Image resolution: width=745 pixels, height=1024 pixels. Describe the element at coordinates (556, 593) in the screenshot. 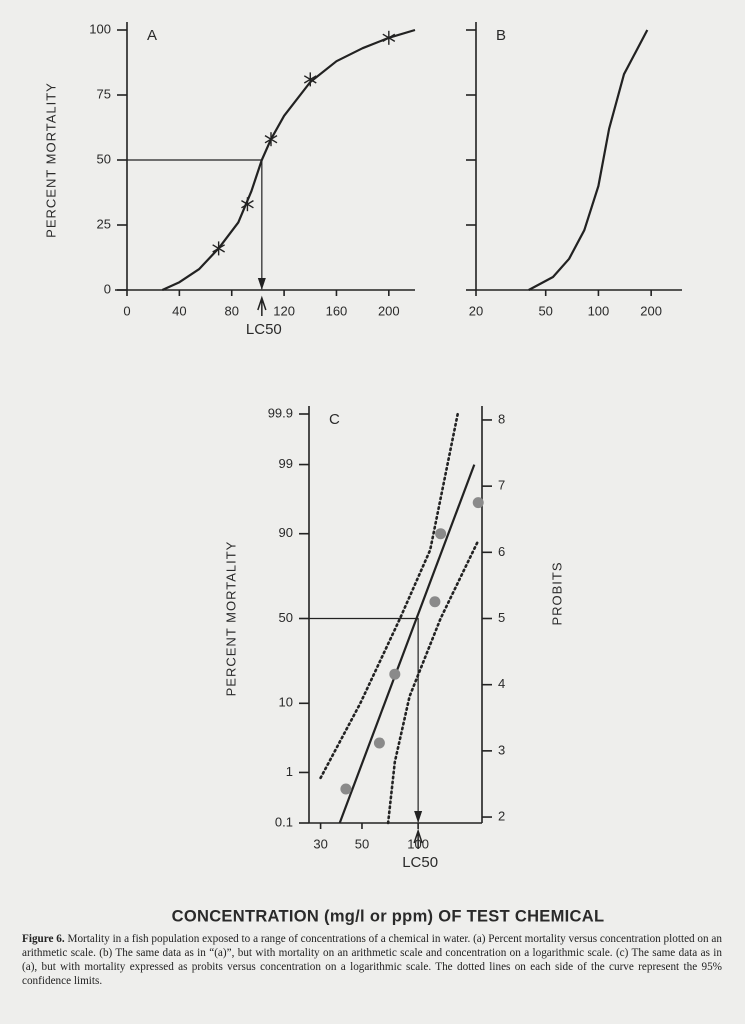

I see `y2-axis-title: PROBITS` at that location.